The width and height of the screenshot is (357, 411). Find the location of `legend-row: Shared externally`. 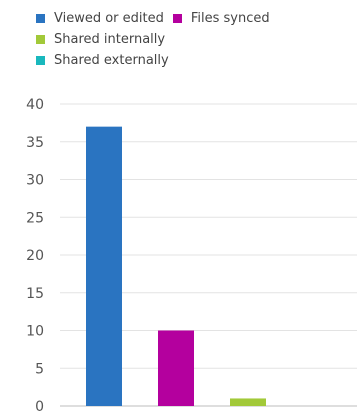

legend-row: Shared externally is located at coordinates (196, 60).